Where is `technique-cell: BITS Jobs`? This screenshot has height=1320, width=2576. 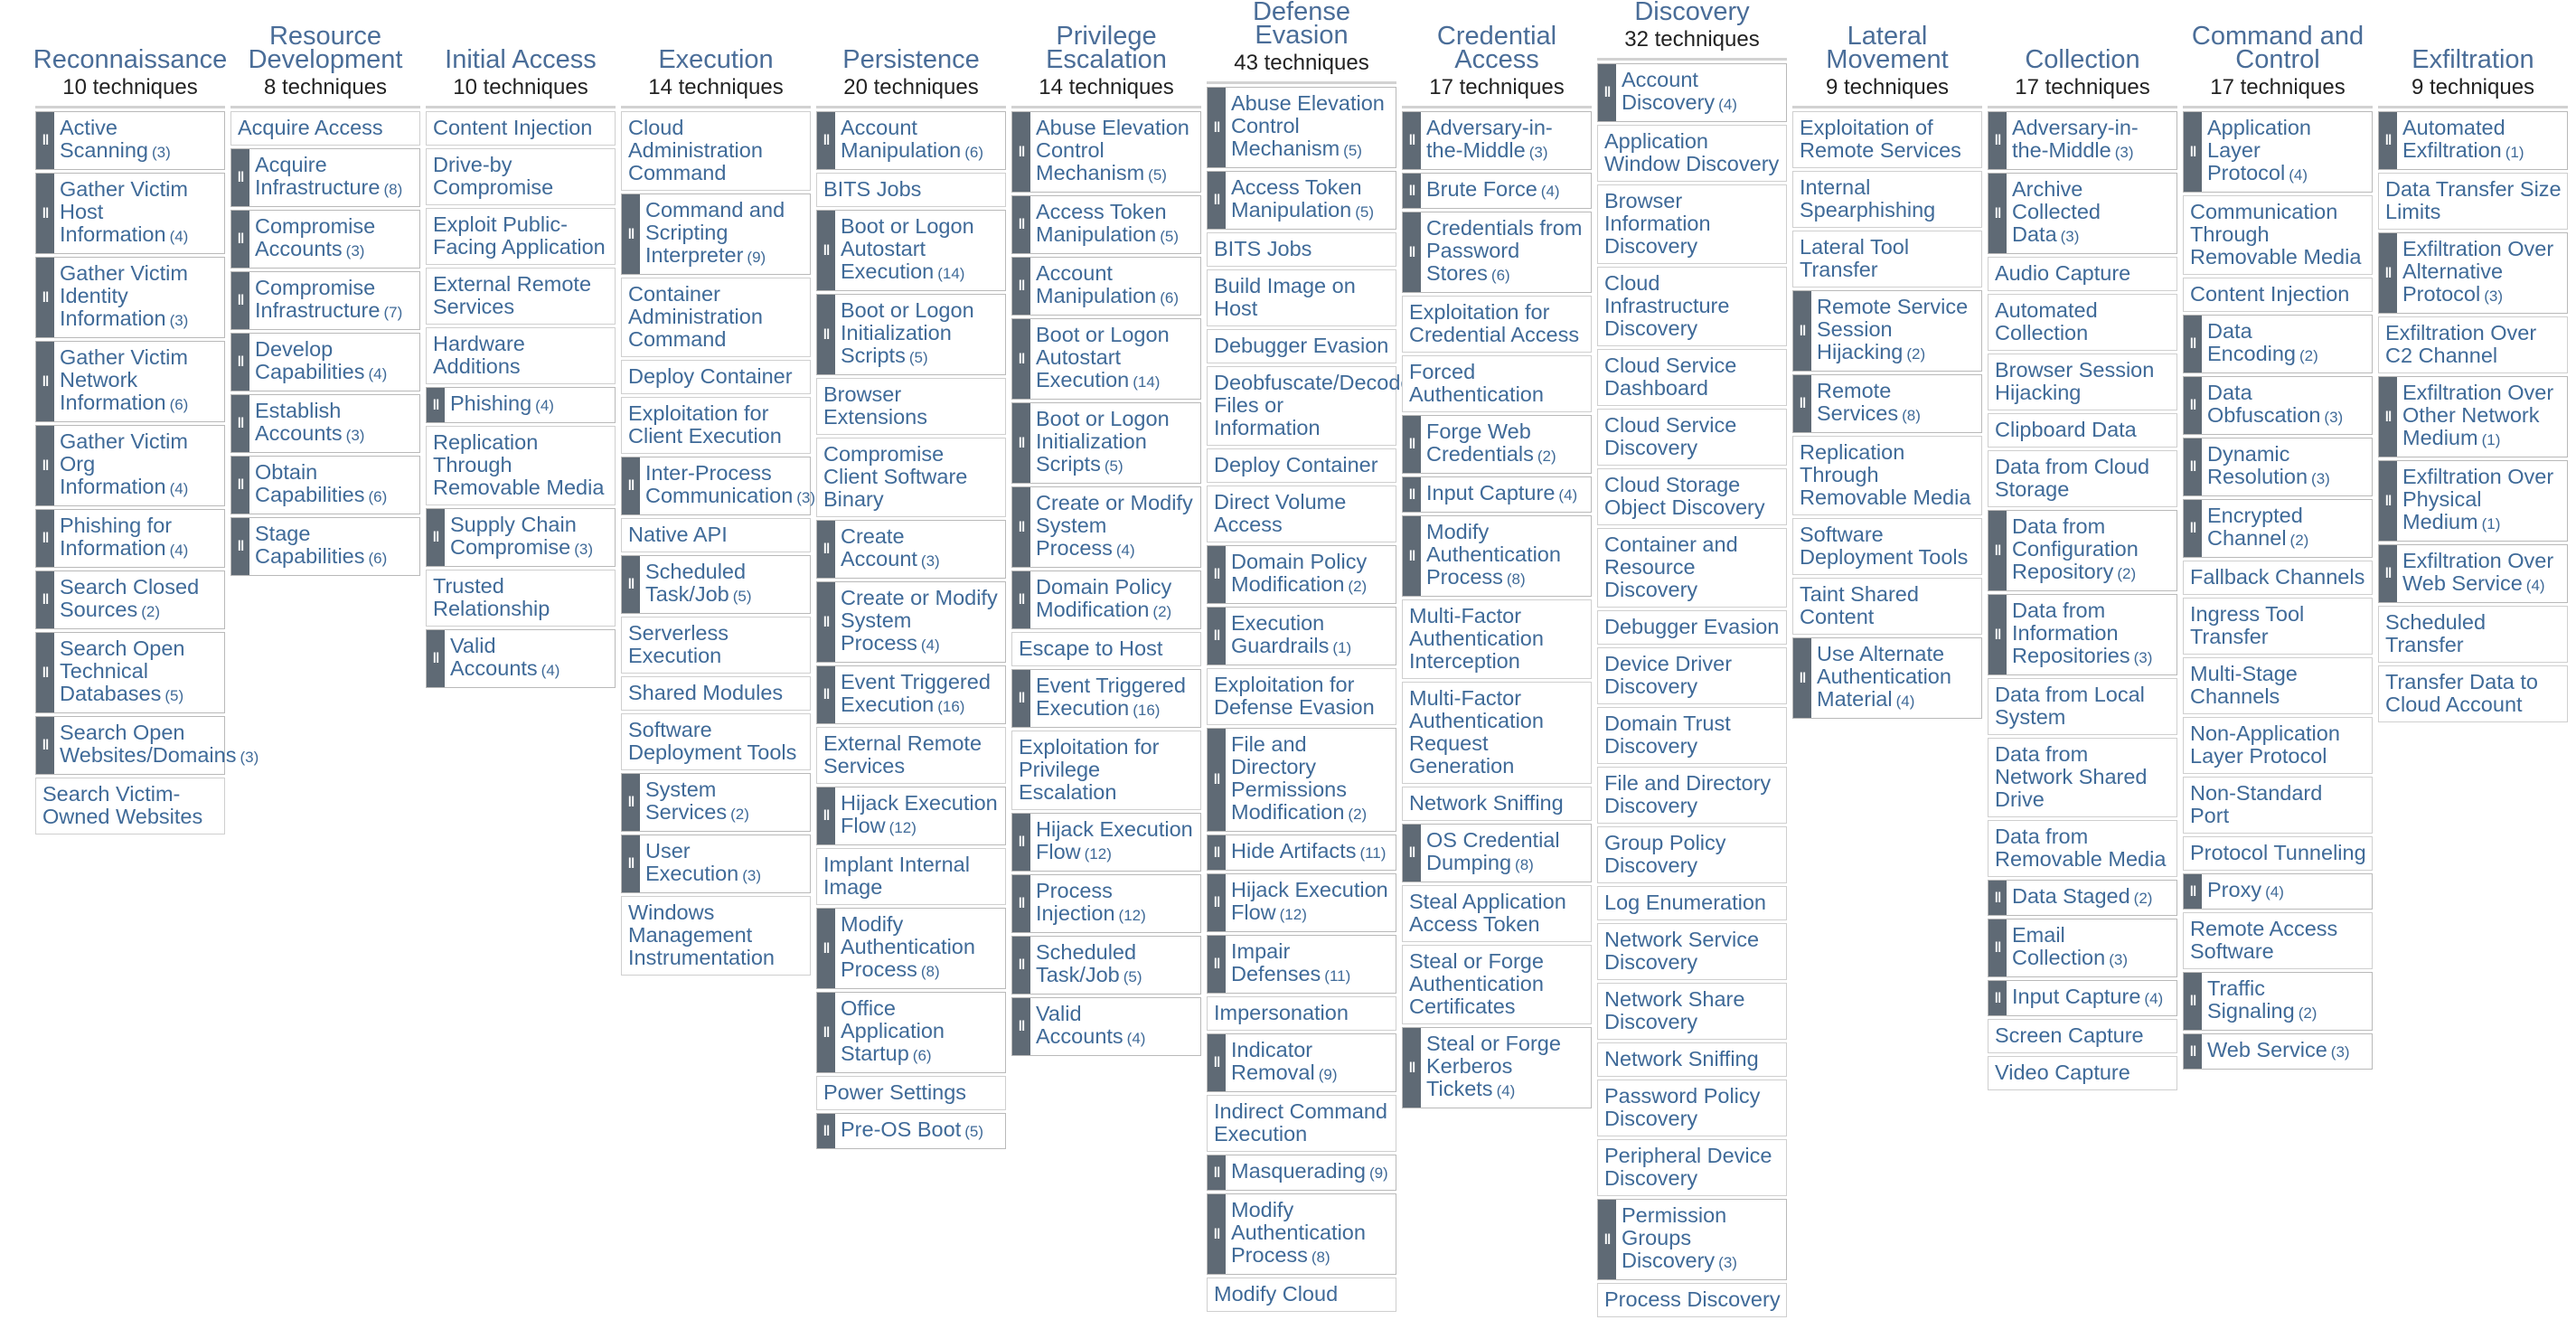 technique-cell: BITS Jobs is located at coordinates (1302, 249).